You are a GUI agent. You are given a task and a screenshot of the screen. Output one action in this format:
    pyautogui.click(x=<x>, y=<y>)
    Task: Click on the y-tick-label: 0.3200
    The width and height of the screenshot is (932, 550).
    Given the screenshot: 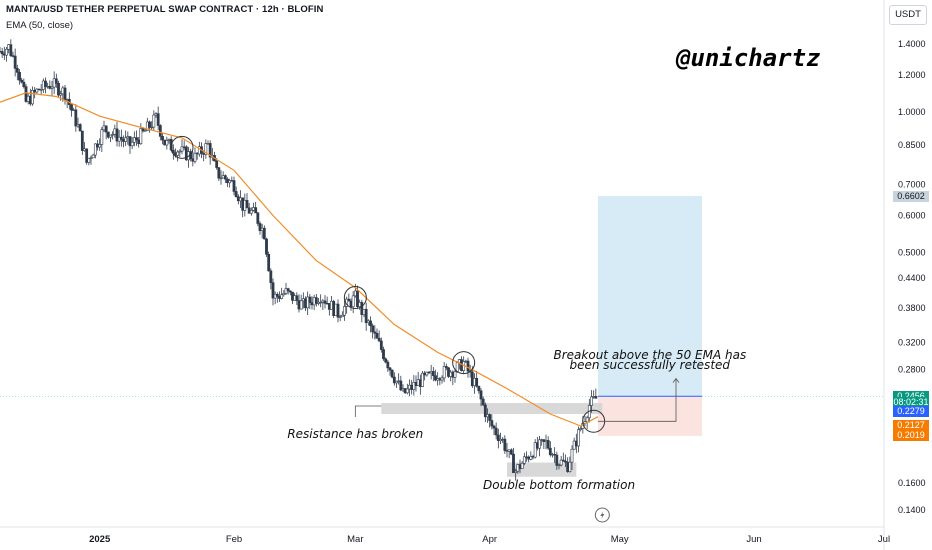 What is the action you would take?
    pyautogui.click(x=912, y=343)
    